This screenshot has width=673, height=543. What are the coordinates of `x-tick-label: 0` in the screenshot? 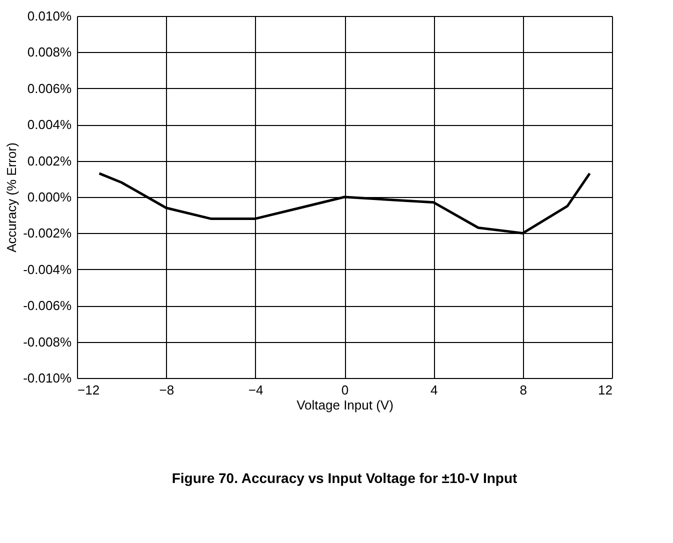 It's located at (345, 390).